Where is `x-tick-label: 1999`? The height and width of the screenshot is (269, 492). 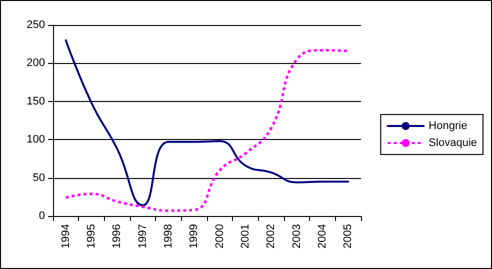
x-tick-label: 1999 is located at coordinates (194, 236).